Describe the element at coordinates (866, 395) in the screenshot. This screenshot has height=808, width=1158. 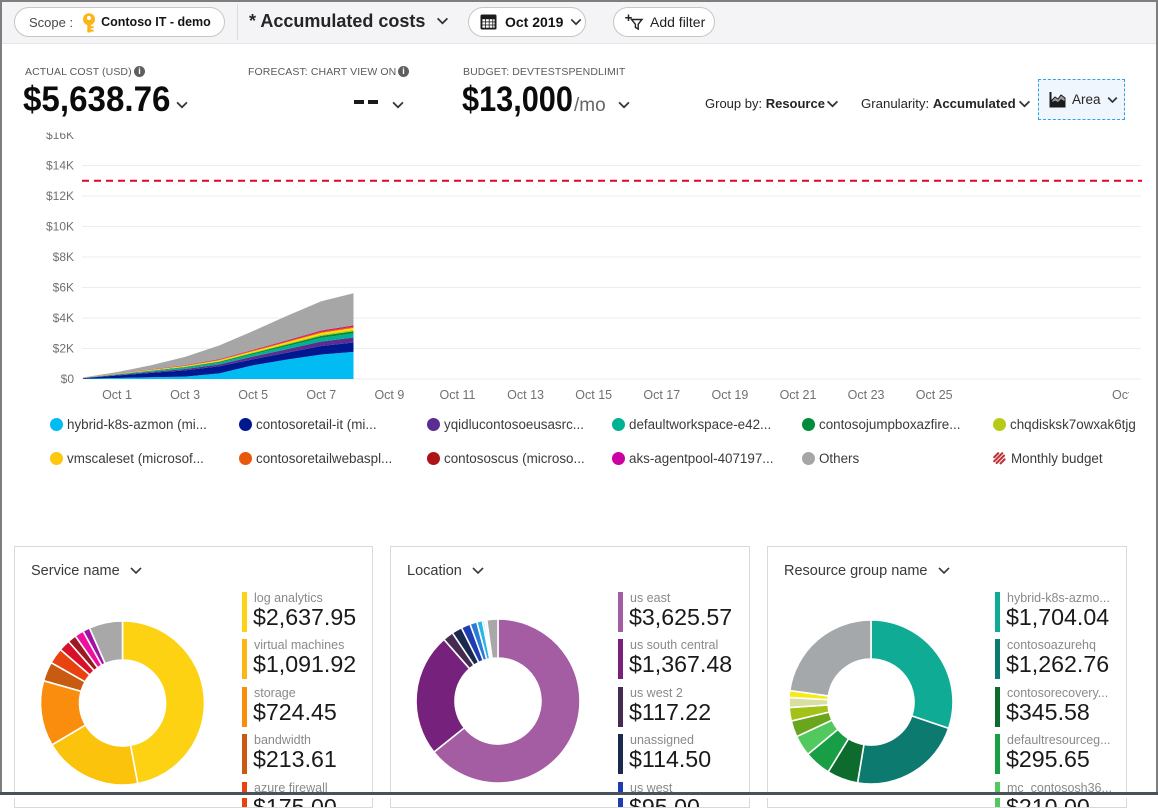
I see `svg-text: Oct 23` at that location.